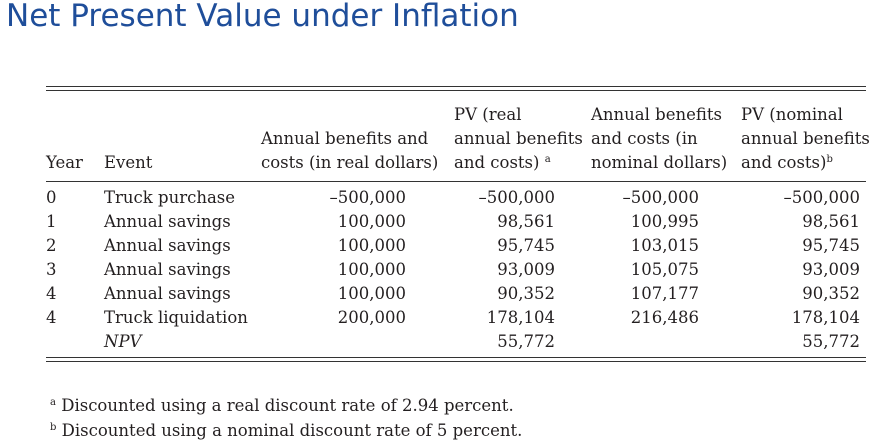 This screenshot has height=446, width=891. What do you see at coordinates (784, 162) in the screenshot?
I see `header-pv-nominal-line3-text: and costs)` at bounding box center [784, 162].